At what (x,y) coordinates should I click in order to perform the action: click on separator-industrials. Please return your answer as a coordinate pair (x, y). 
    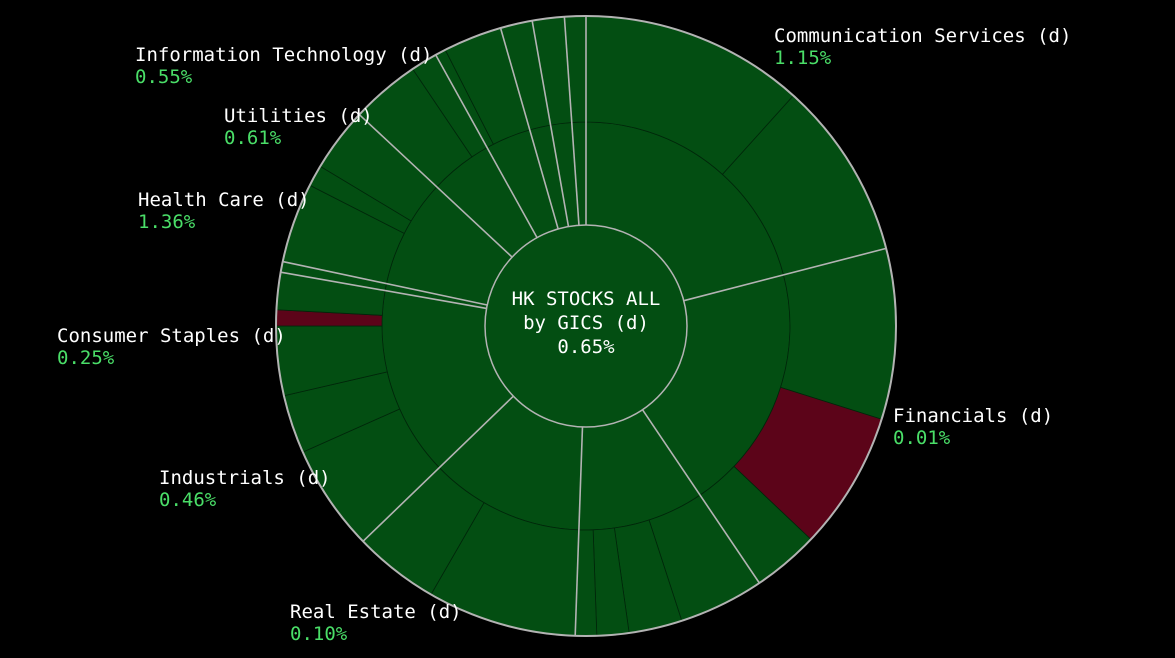
    Looking at the image, I should click on (579, 531).